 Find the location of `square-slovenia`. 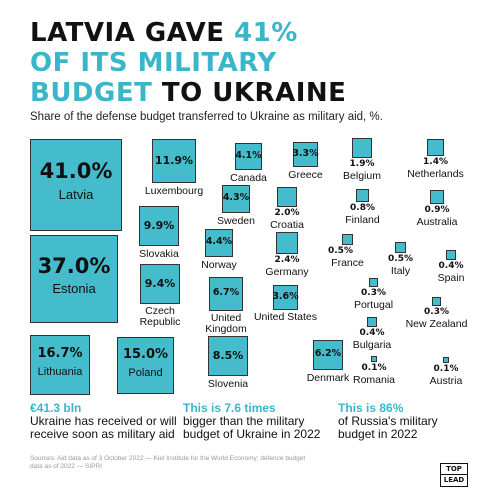

square-slovenia is located at coordinates (228, 356).